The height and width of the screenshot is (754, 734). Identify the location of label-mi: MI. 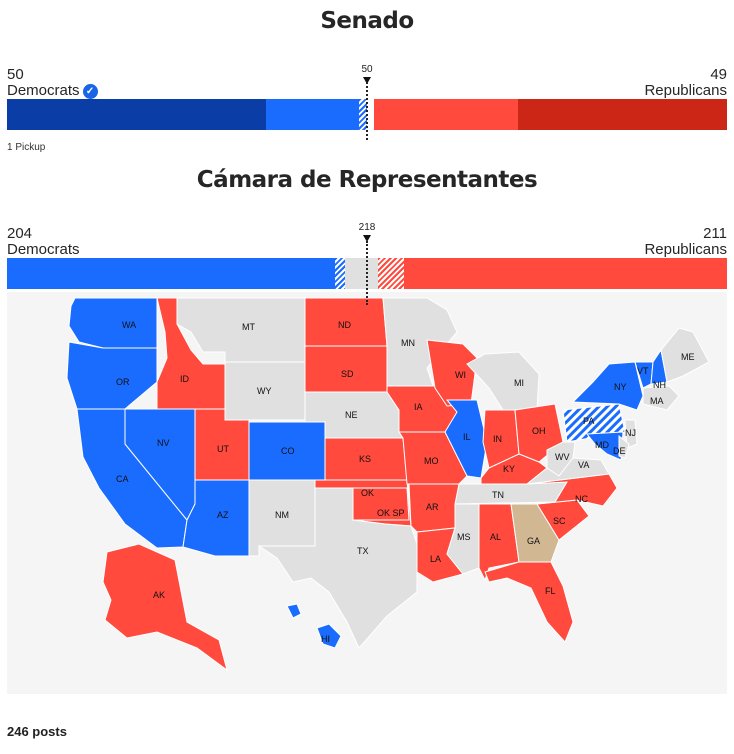
(519, 383).